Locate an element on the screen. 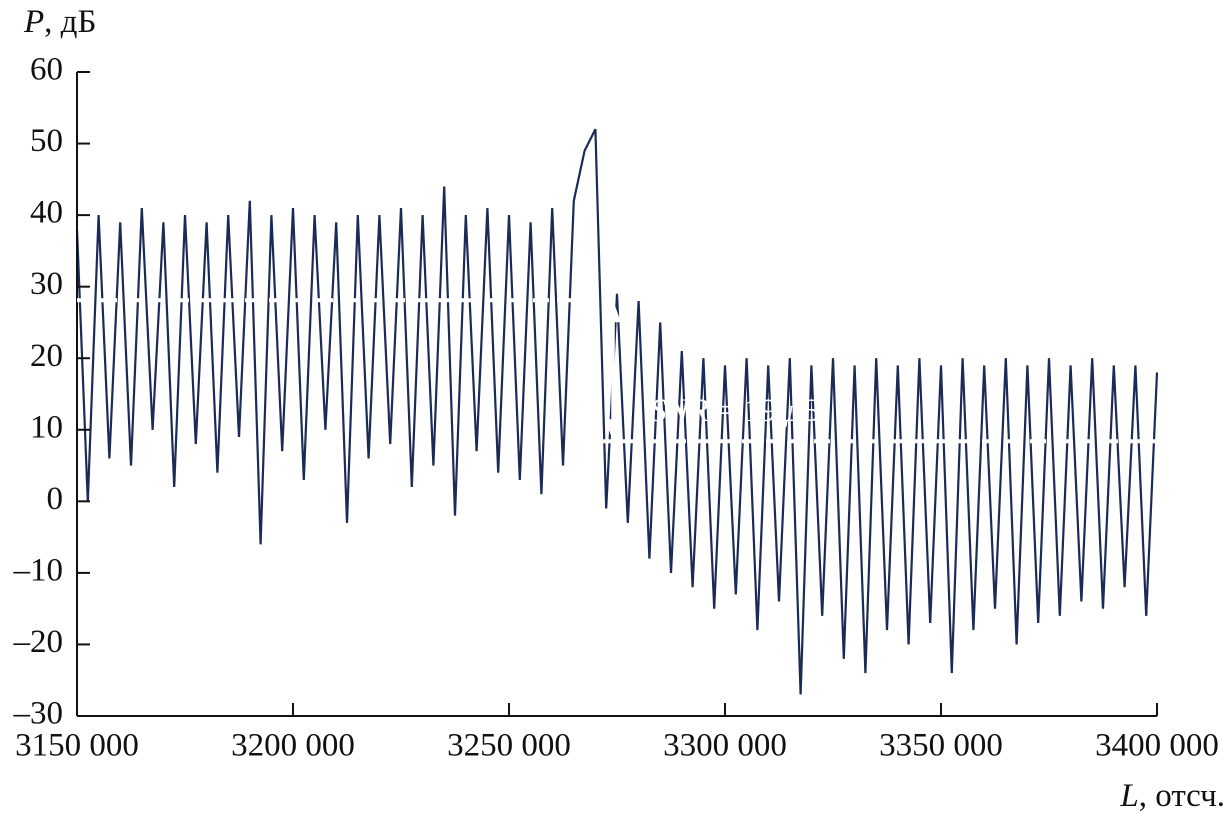 This screenshot has width=1230, height=822. x-label-unit: , отсч. is located at coordinates (1182, 796).